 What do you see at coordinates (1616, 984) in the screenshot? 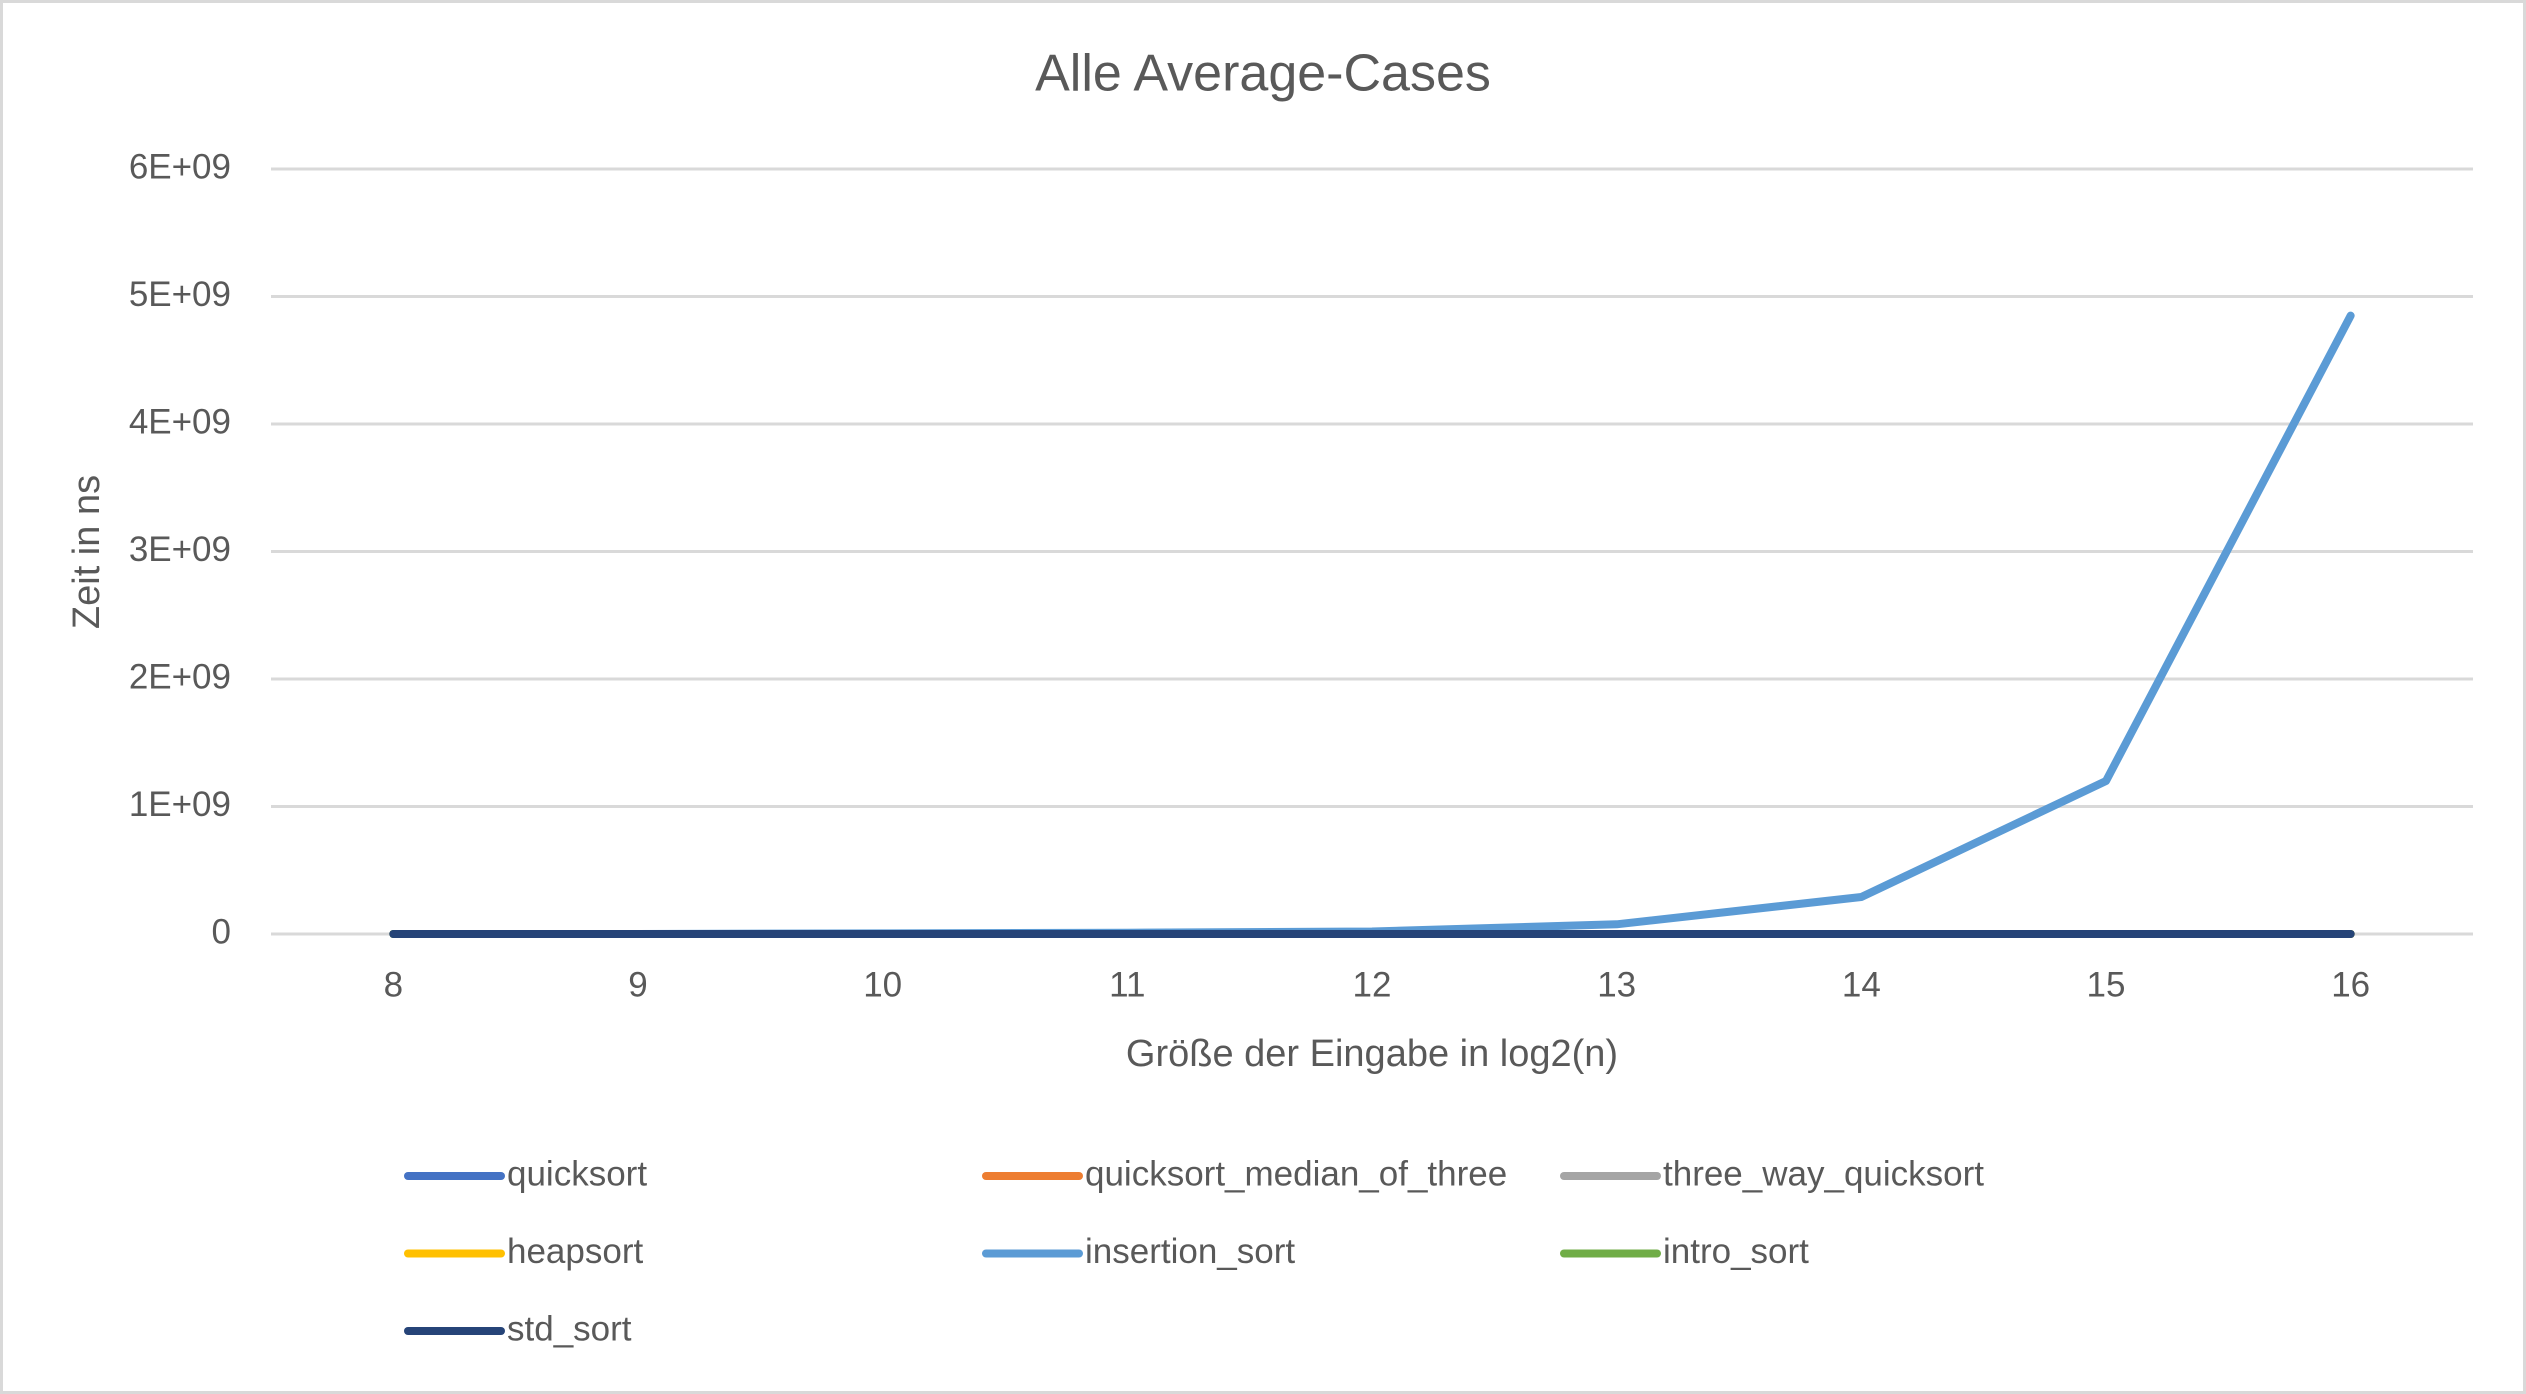
I see `x-tick-label: 13` at bounding box center [1616, 984].